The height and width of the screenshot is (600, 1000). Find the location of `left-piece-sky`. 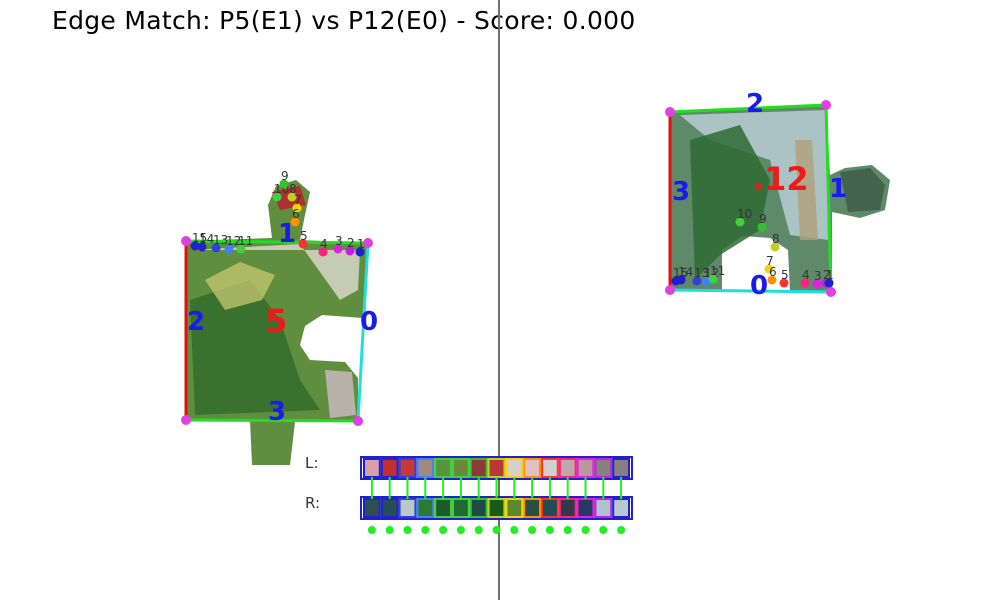

left-piece-sky is located at coordinates (275, 272).